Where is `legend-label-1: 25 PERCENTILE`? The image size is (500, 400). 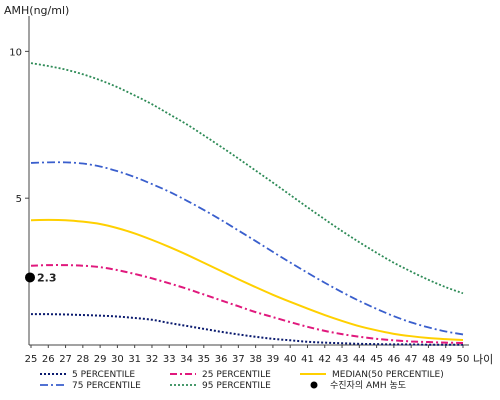 legend-label-1: 25 PERCENTILE is located at coordinates (236, 375).